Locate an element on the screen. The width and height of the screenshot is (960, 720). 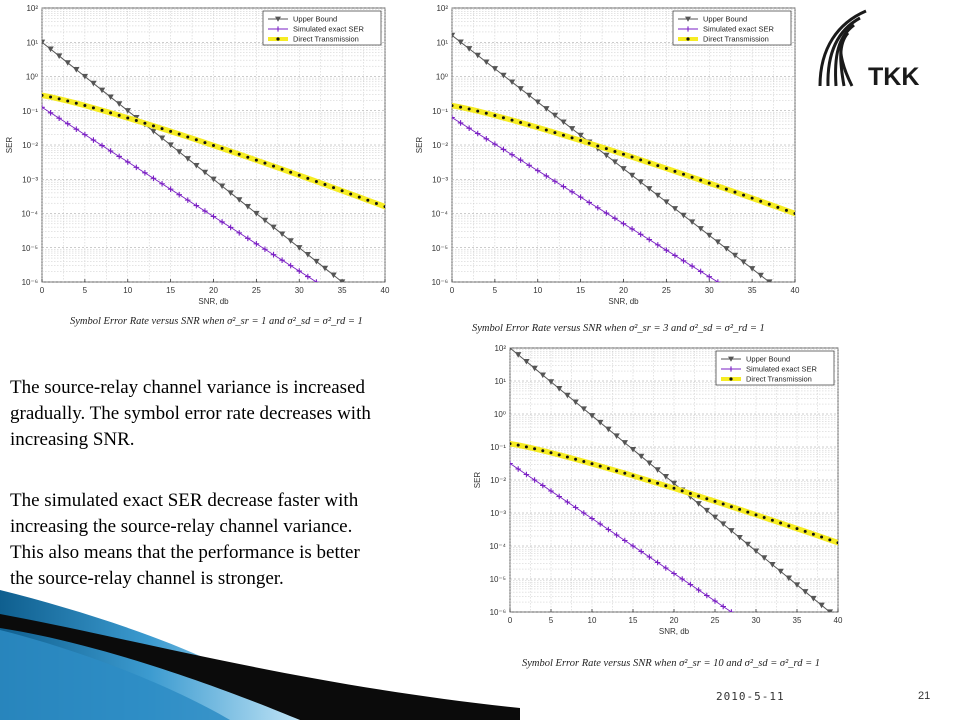
legend-direct-marker is located at coordinates (688, 39).